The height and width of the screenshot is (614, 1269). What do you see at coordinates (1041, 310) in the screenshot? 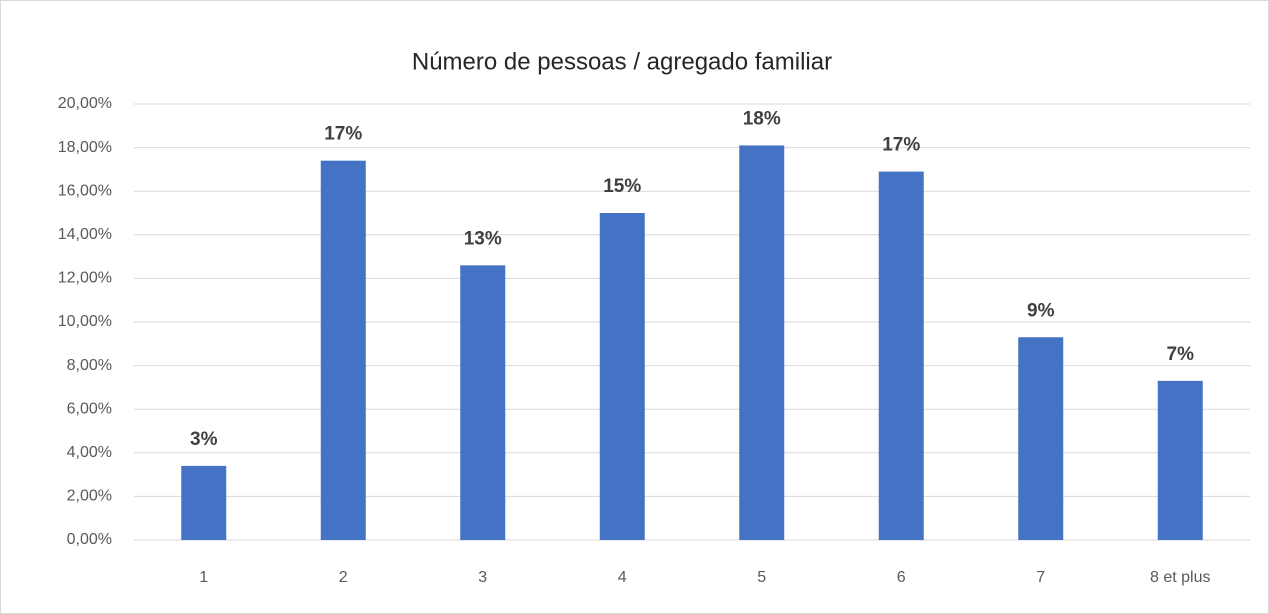
I see `data-label: 9%` at bounding box center [1041, 310].